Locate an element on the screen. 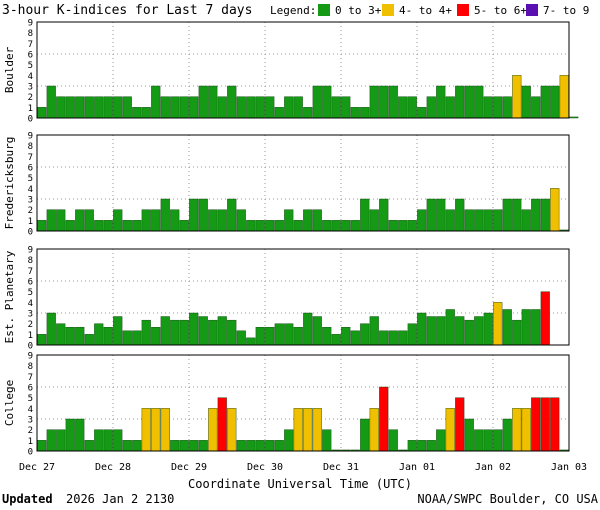  x-axis-label: Coordinate Universal Time (UTC) is located at coordinates (300, 484).